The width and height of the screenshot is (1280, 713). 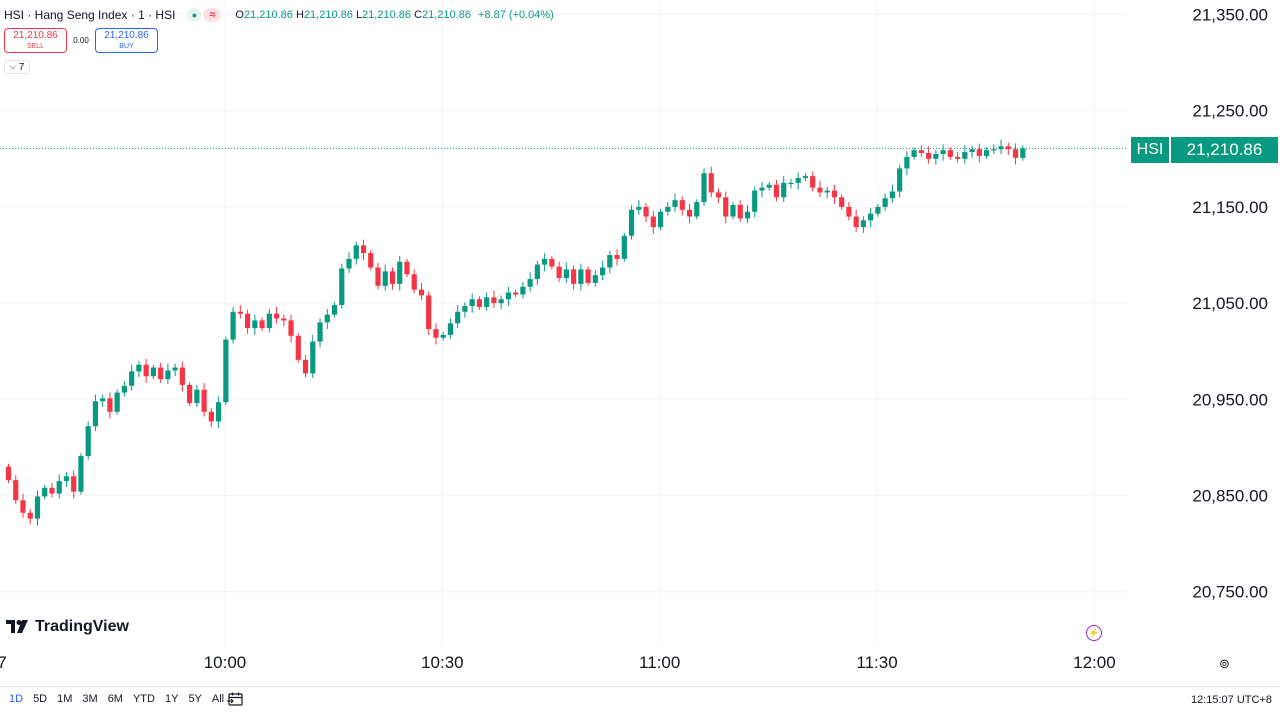 I want to click on sell-button: 21,210.86 SELL, so click(x=35, y=40).